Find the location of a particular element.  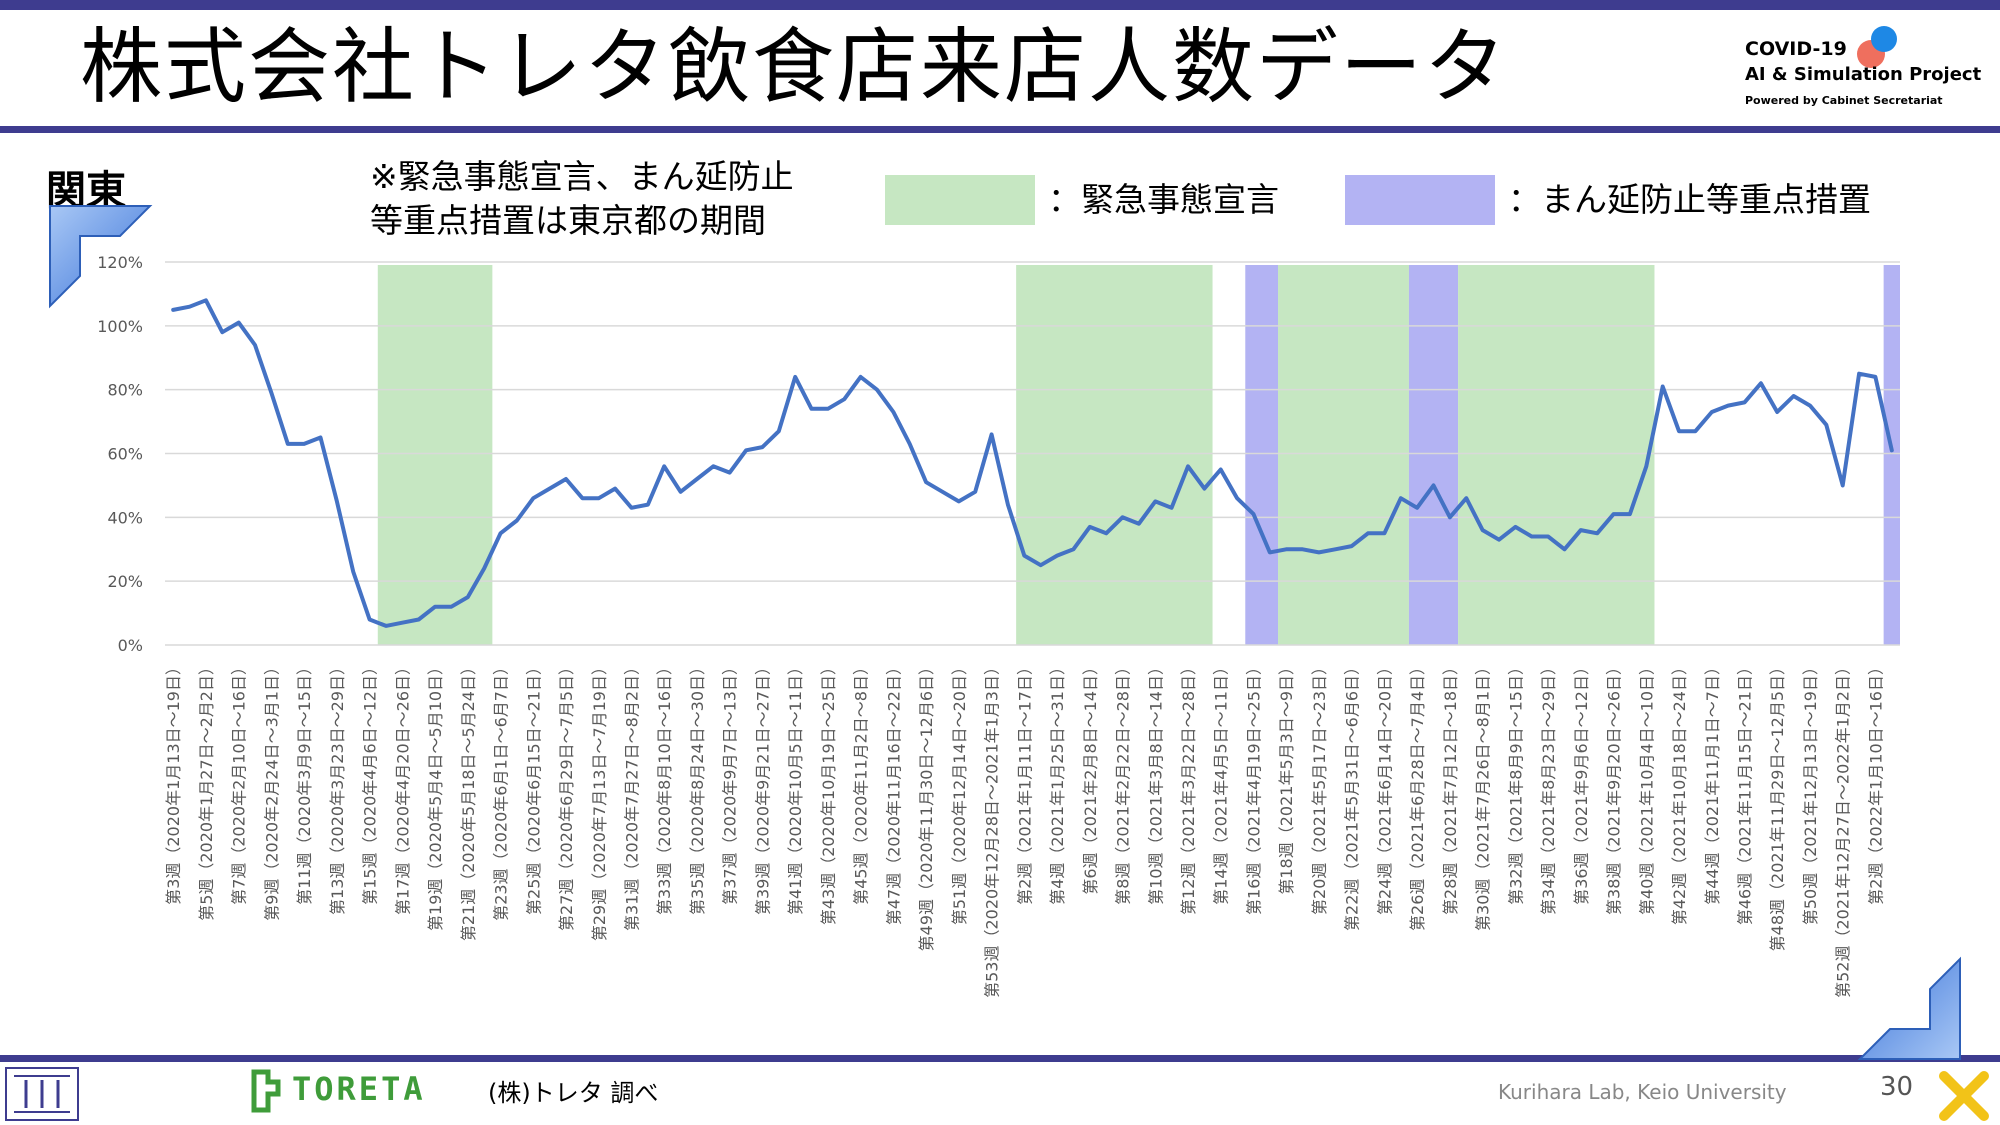

x-tick-label: 第36週（2021年9月6日～12日） is located at coordinates (1581, 782).